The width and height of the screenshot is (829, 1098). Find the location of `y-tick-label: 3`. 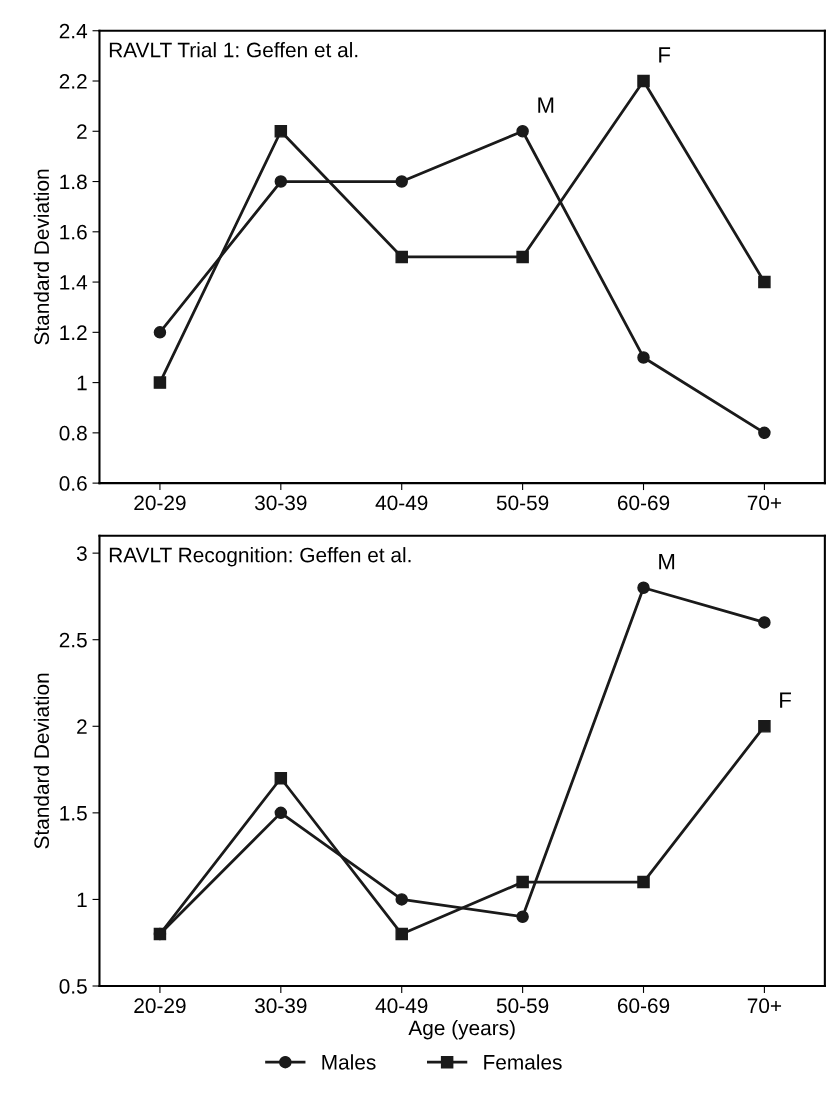

y-tick-label: 3 is located at coordinates (81, 553).